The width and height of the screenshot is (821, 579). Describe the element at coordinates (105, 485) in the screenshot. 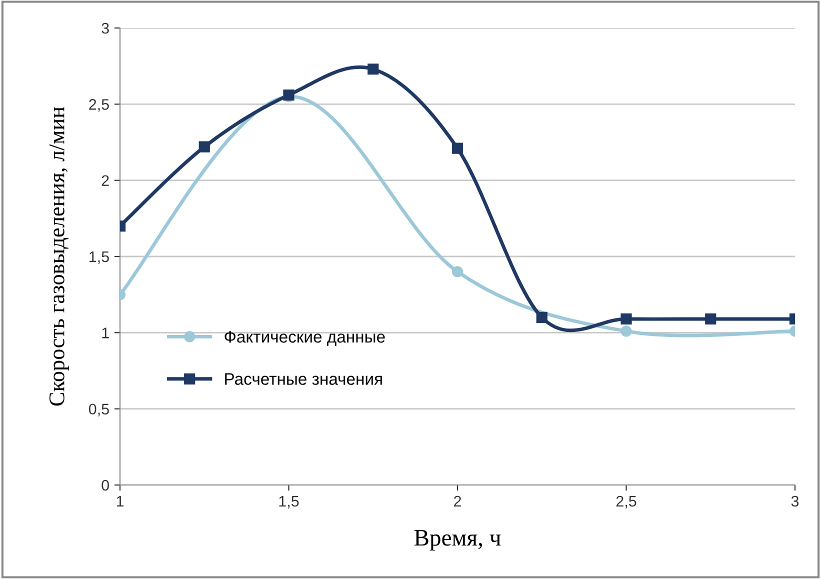

I see `y-tick-label: 0` at that location.